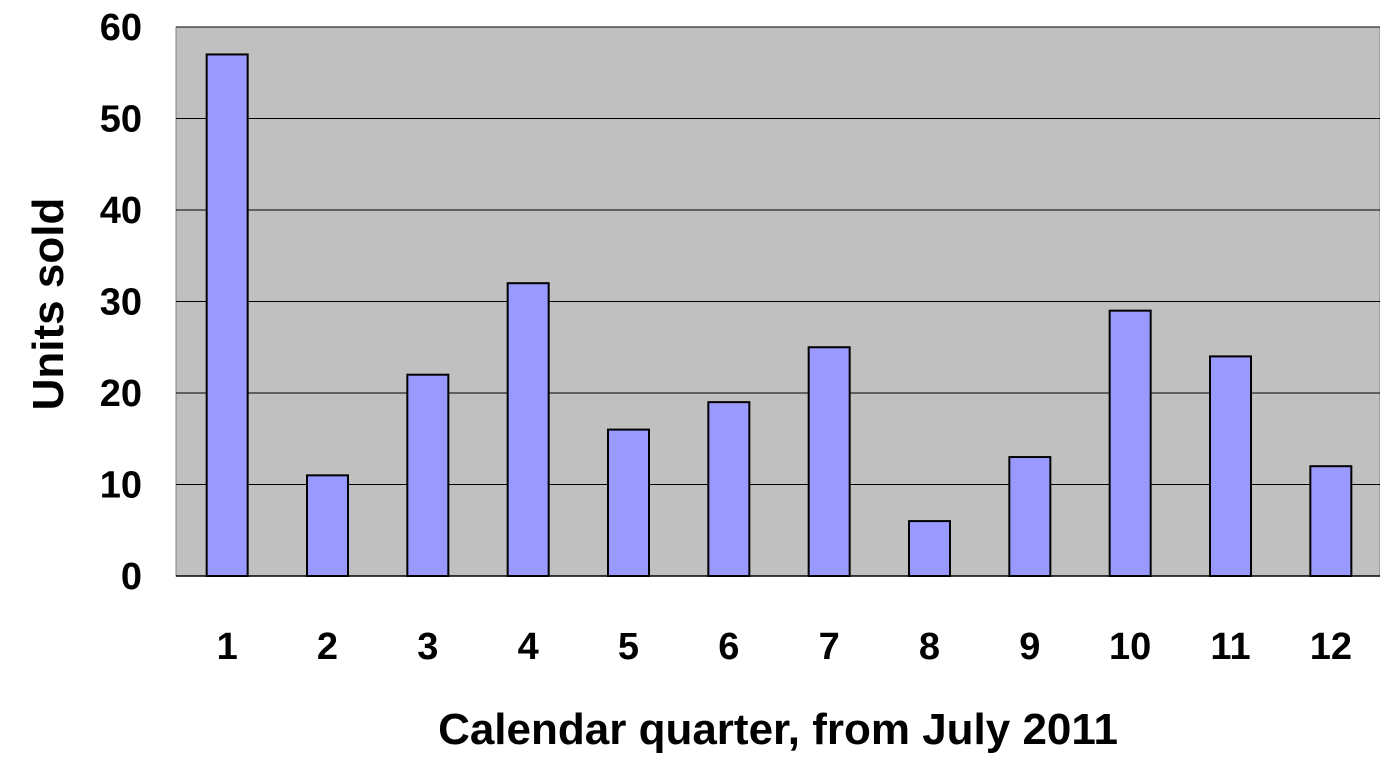 The width and height of the screenshot is (1380, 760). Describe the element at coordinates (528, 647) in the screenshot. I see `x-tick-label: 4` at that location.